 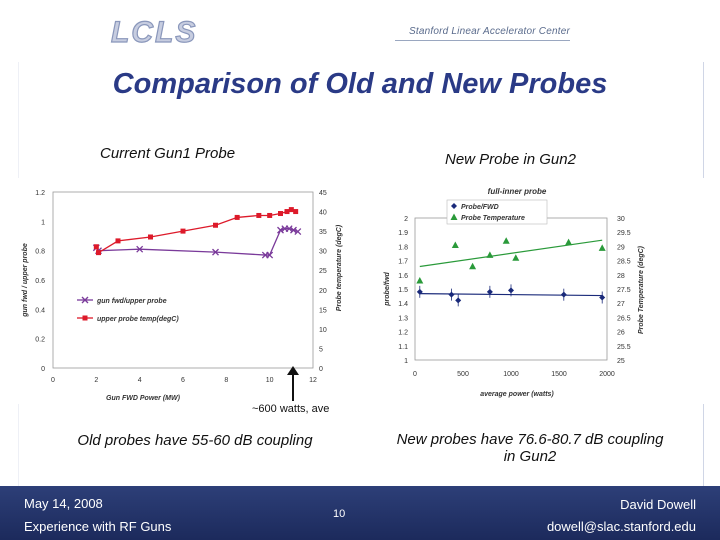 I want to click on y-tick-label: 1, so click(x=43, y=222).